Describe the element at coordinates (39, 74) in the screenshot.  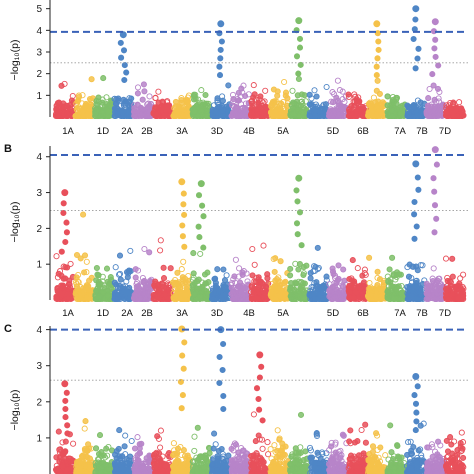
I see `y-tick-label: 2` at that location.